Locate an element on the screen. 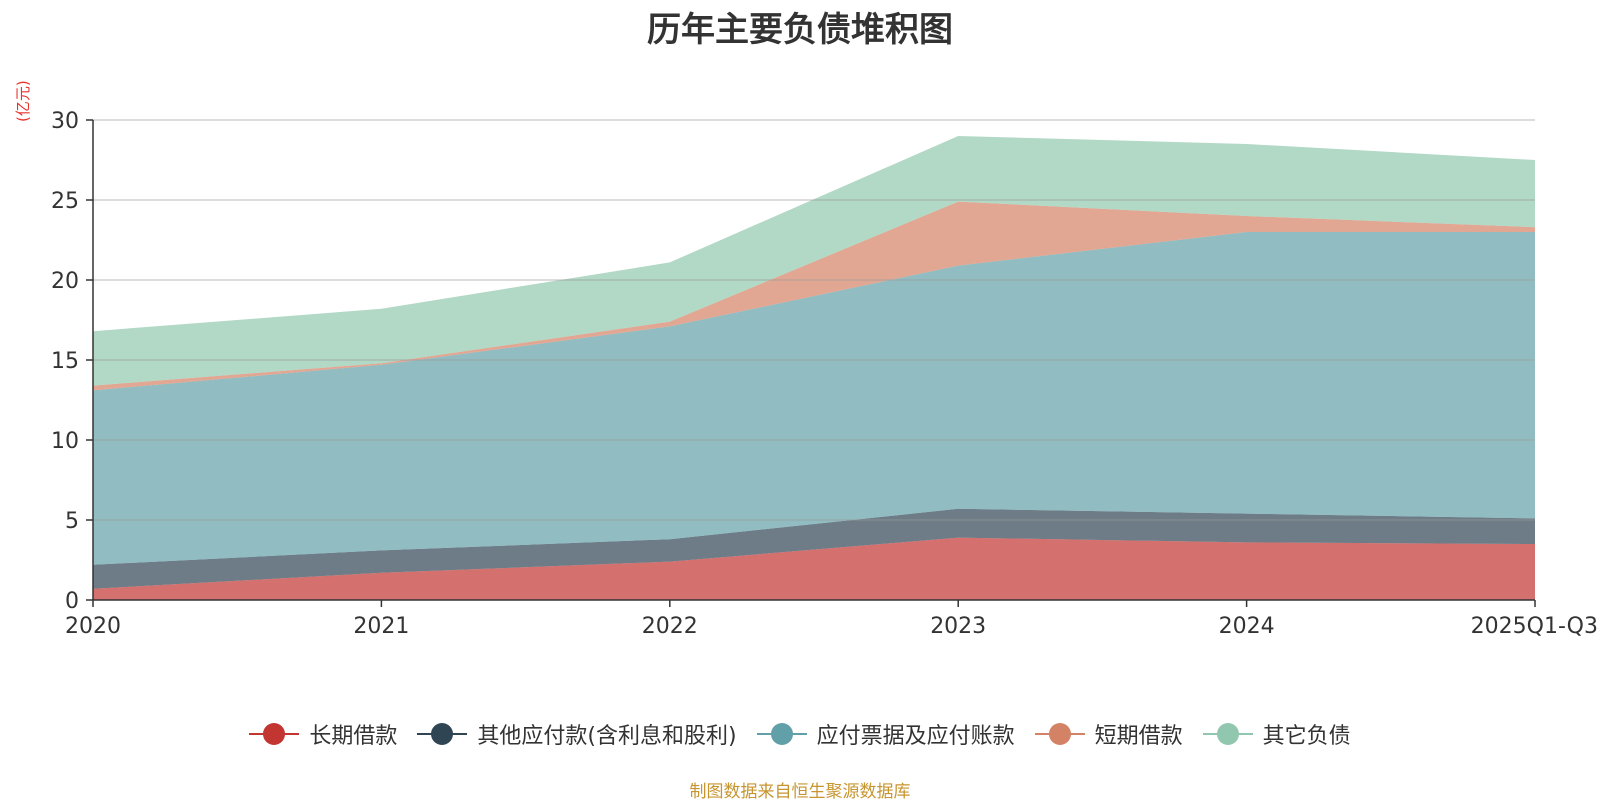  x-tick-label-3: 2023 is located at coordinates (958, 626).